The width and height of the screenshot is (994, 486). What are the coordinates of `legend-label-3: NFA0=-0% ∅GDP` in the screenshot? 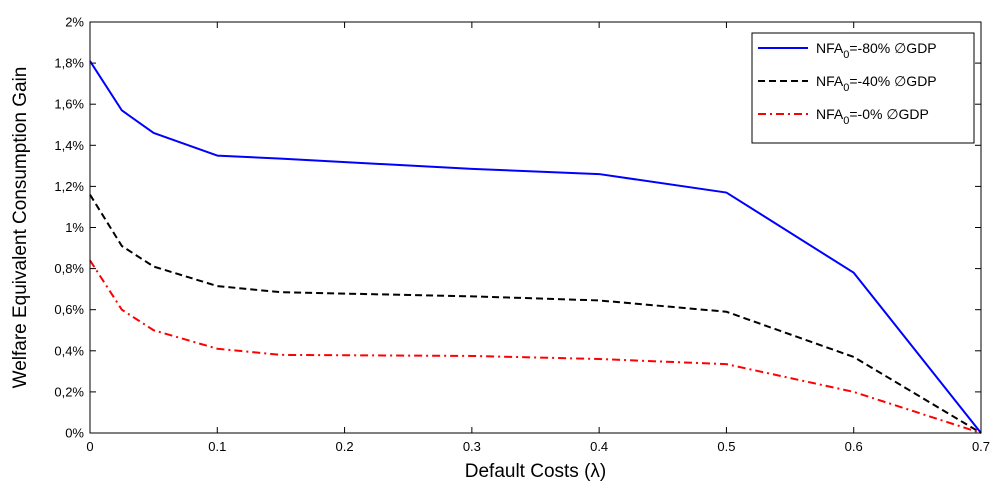 It's located at (872, 116).